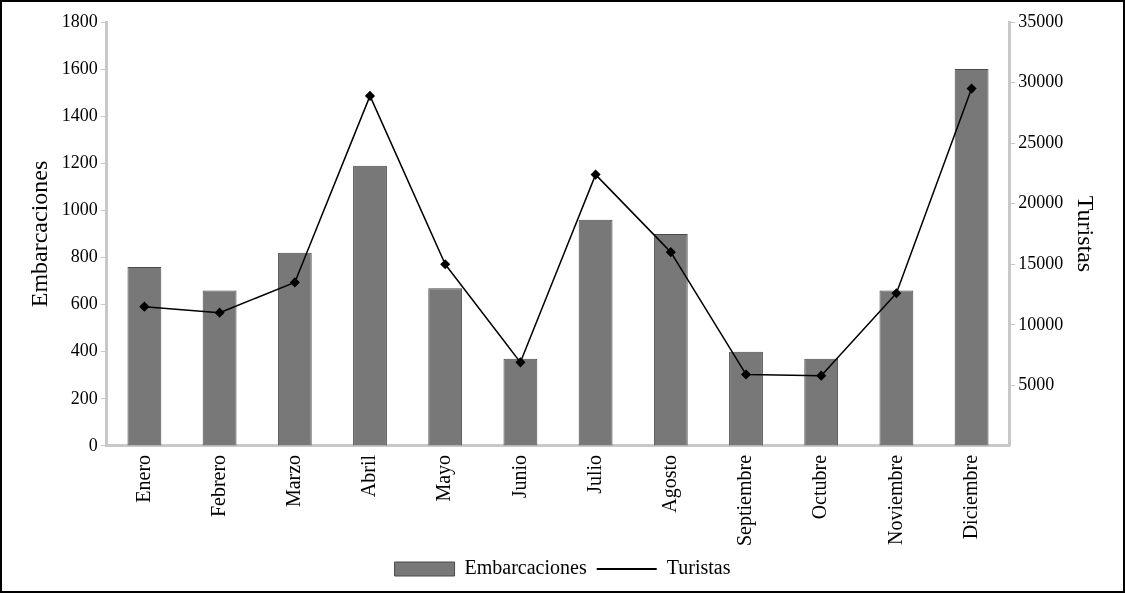 The width and height of the screenshot is (1125, 593). Describe the element at coordinates (1041, 20) in the screenshot. I see `y2-tick-label: 35000` at that location.